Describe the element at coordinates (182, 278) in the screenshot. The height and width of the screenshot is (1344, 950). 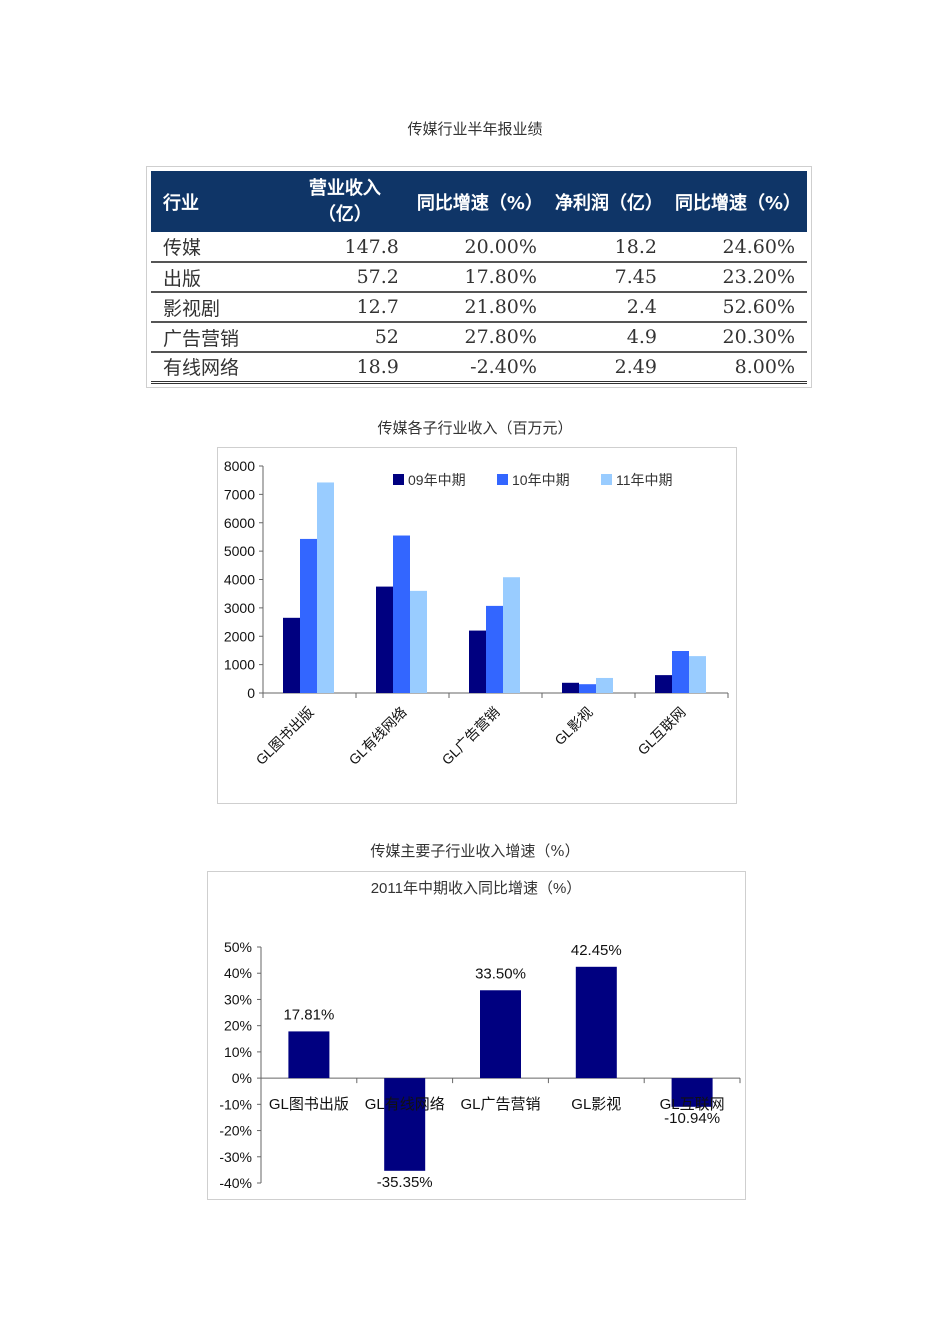
I see `industry-cell: 出版` at that location.